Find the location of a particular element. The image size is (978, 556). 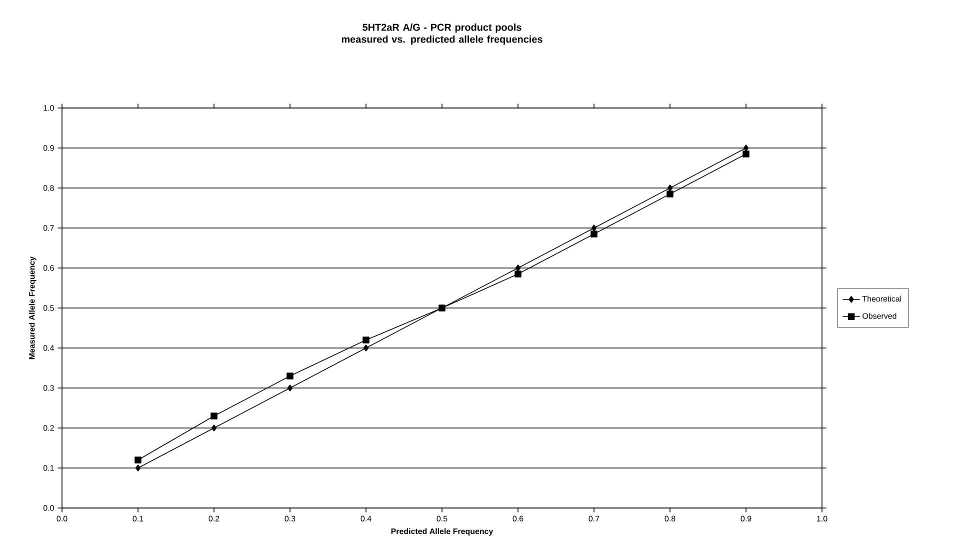

chart-title: 5HT2aR A/G - PCR product pools measured vs. predicted allele frequencies is located at coordinates (442, 34).